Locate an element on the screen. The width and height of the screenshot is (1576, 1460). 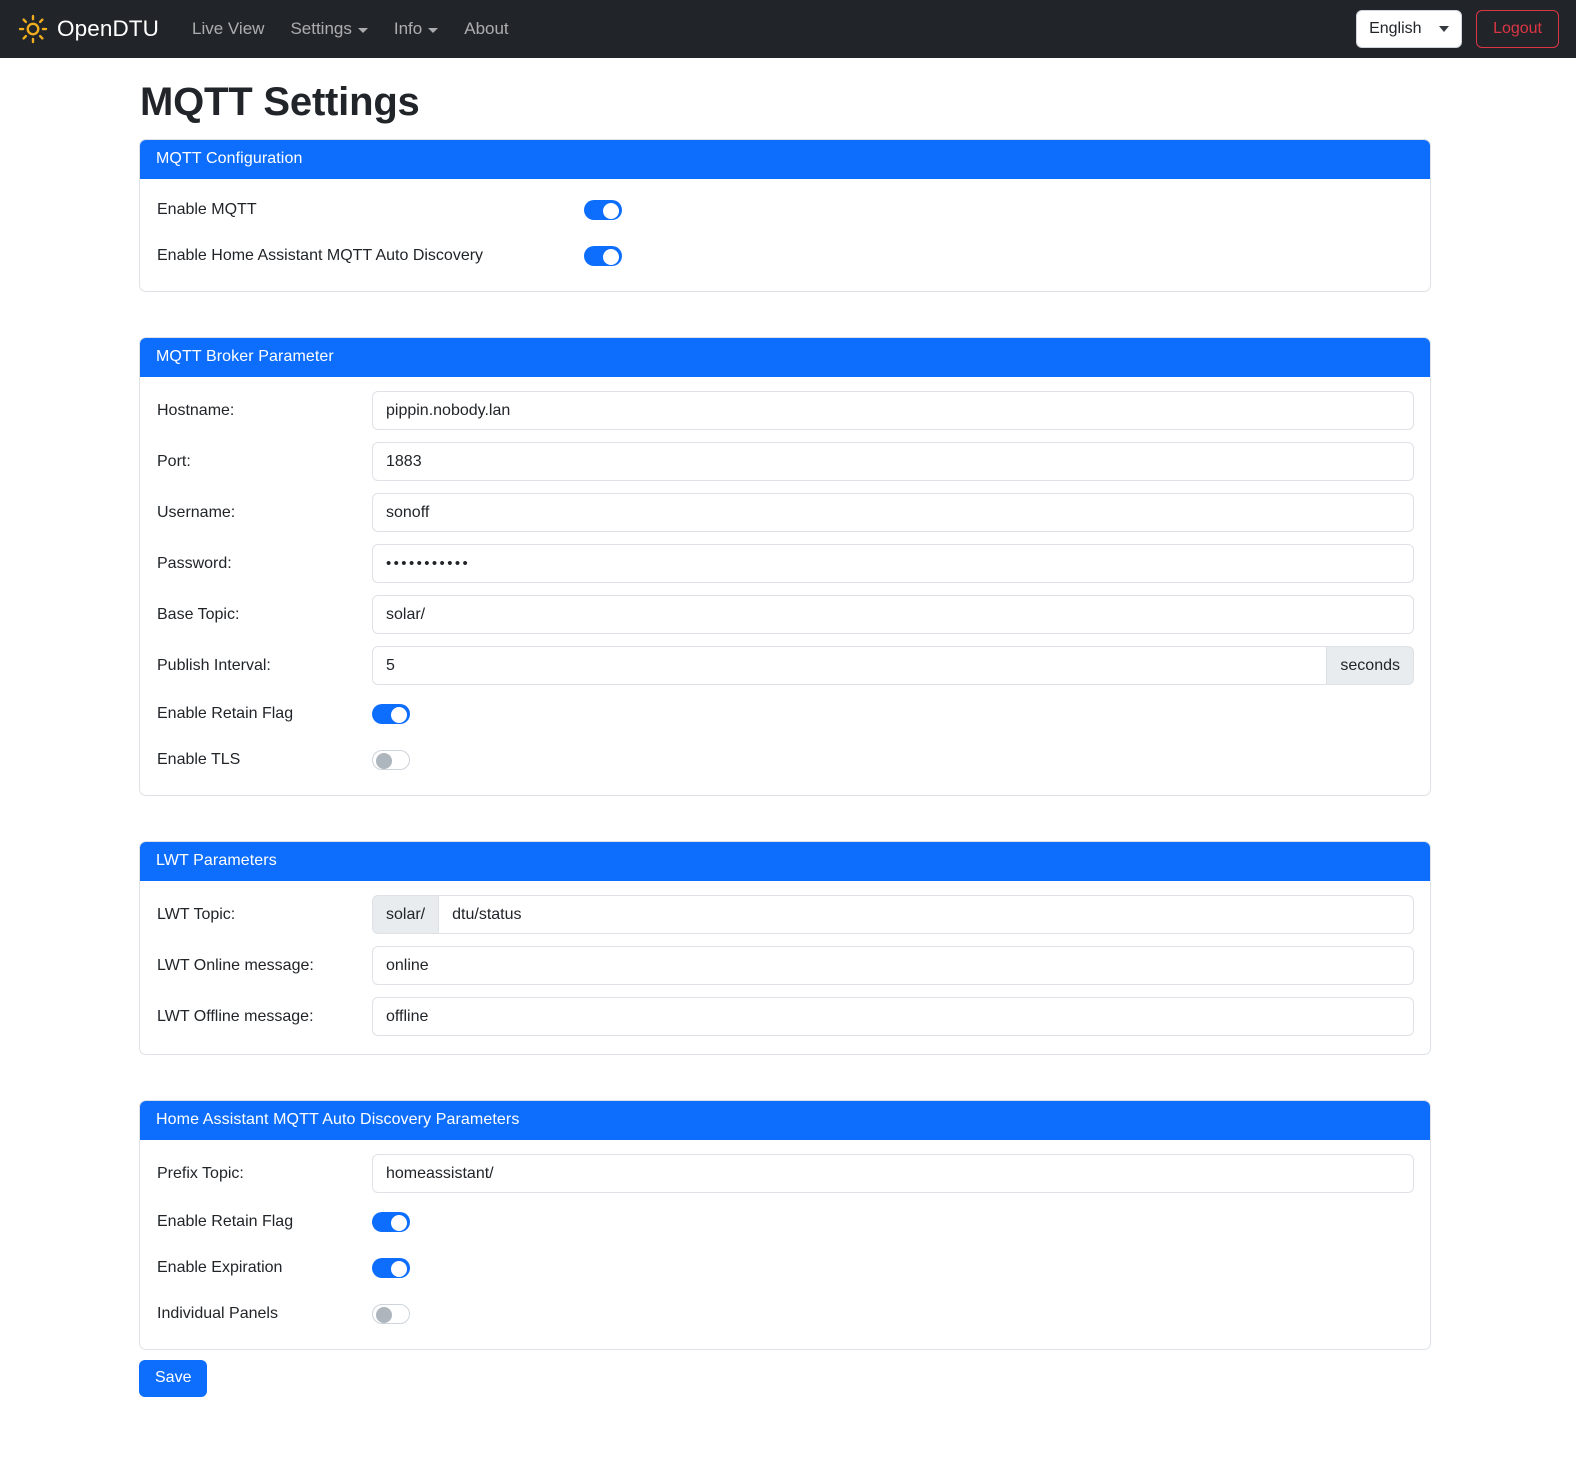
row-label: Individual Panels is located at coordinates (217, 1313).